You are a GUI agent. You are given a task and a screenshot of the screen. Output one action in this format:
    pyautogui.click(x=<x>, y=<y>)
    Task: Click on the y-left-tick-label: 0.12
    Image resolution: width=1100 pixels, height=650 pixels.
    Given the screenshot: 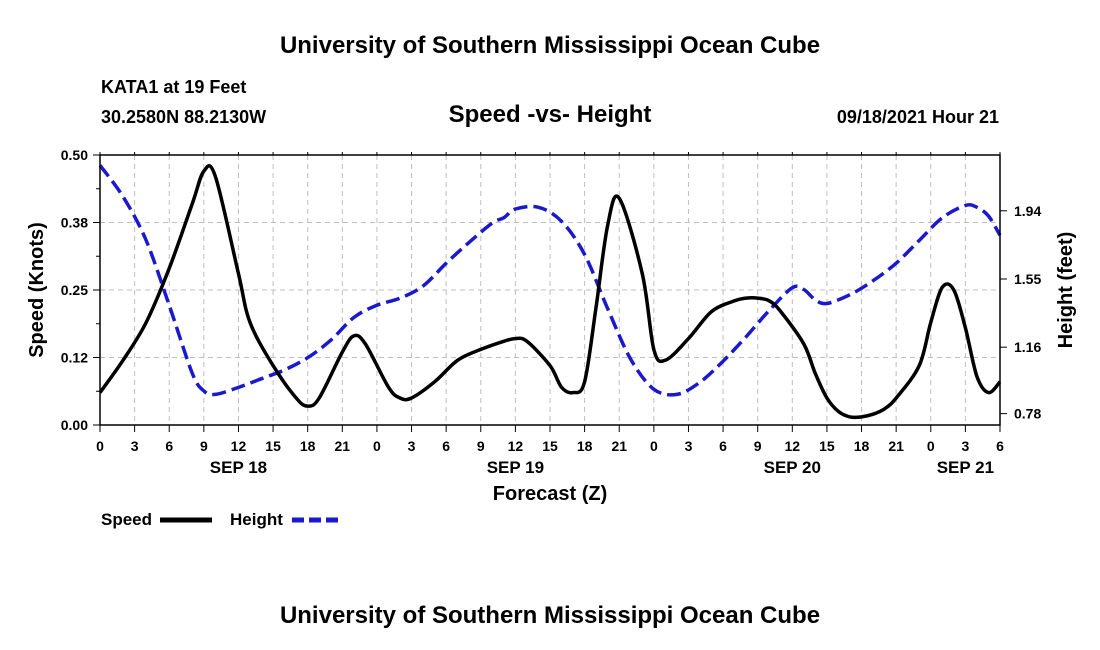 What is the action you would take?
    pyautogui.click(x=74, y=358)
    